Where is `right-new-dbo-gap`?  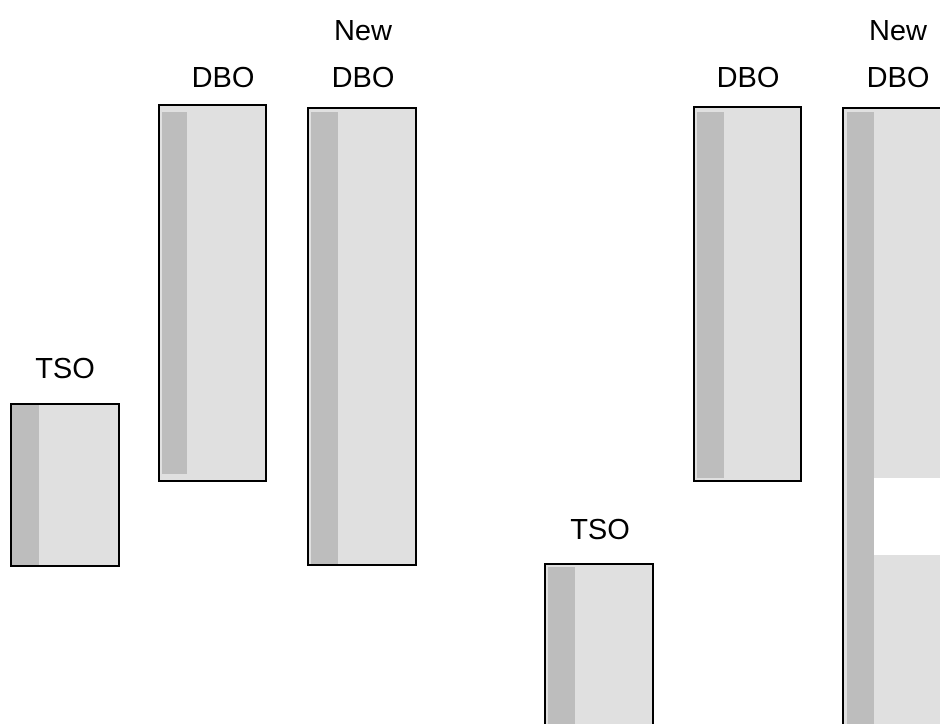
right-new-dbo-gap is located at coordinates (907, 516).